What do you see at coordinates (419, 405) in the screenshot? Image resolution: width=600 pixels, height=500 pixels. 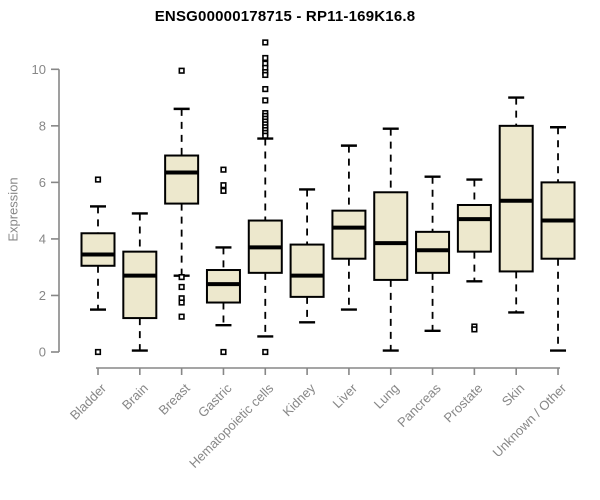 I see `x-category-label-pancreas: Pancreas` at bounding box center [419, 405].